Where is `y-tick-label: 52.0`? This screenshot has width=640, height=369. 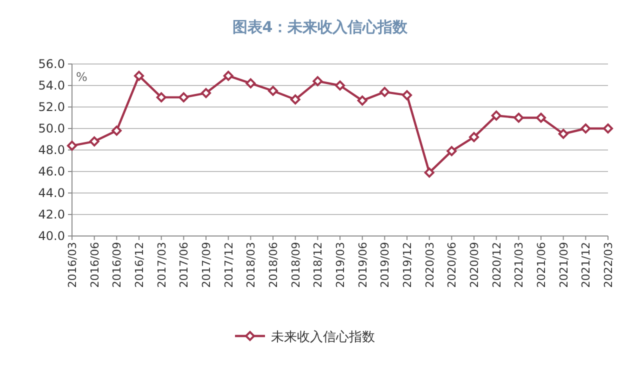 y-tick-label: 52.0 is located at coordinates (51, 107).